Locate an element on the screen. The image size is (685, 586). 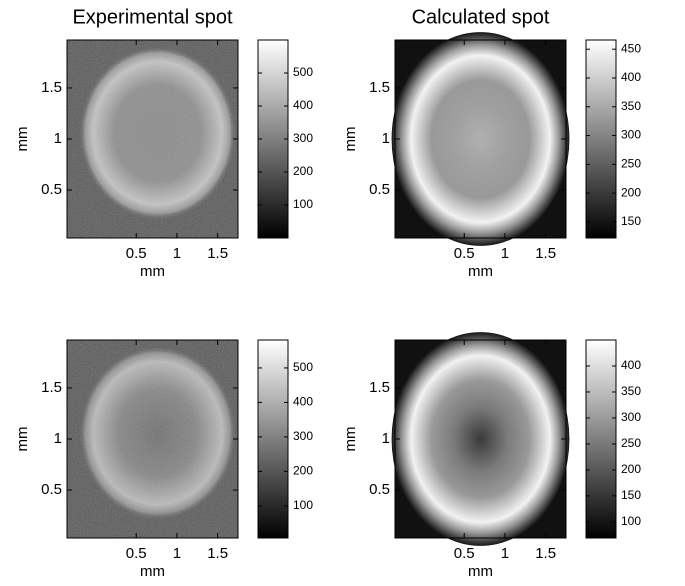
panel-title: Calculated spot is located at coordinates (481, 17).